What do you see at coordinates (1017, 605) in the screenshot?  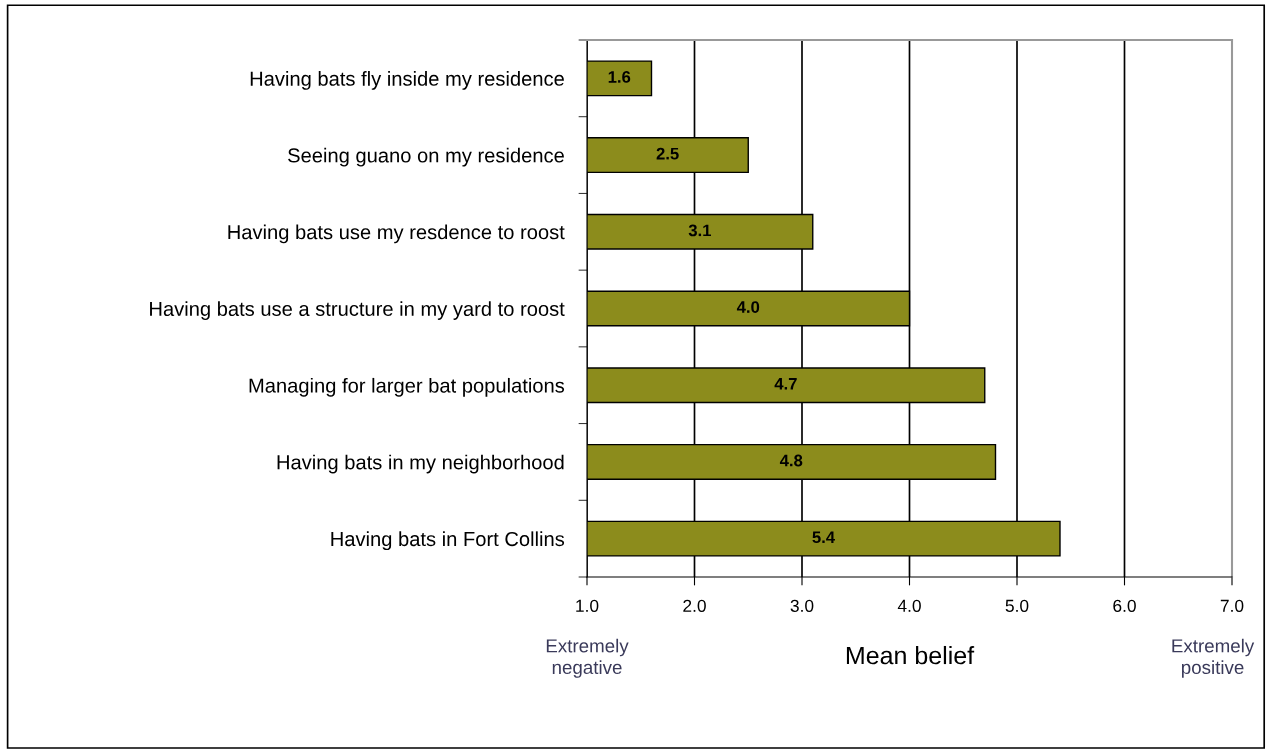 I see `x-tick-label: 5.0` at bounding box center [1017, 605].